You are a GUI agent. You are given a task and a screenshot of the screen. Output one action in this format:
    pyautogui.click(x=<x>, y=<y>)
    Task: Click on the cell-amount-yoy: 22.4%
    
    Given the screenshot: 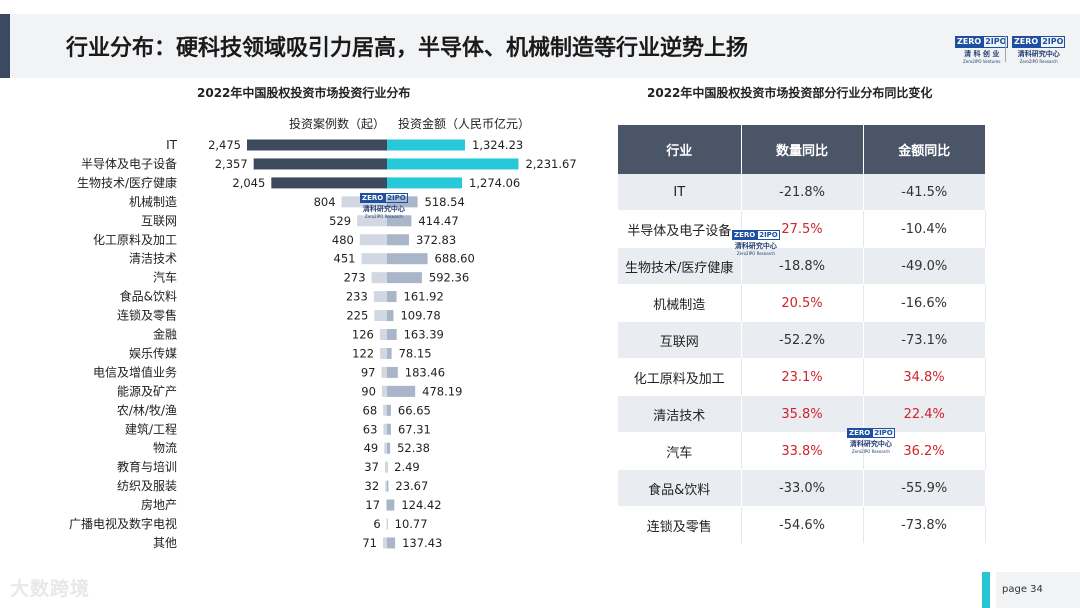 What is the action you would take?
    pyautogui.click(x=924, y=414)
    